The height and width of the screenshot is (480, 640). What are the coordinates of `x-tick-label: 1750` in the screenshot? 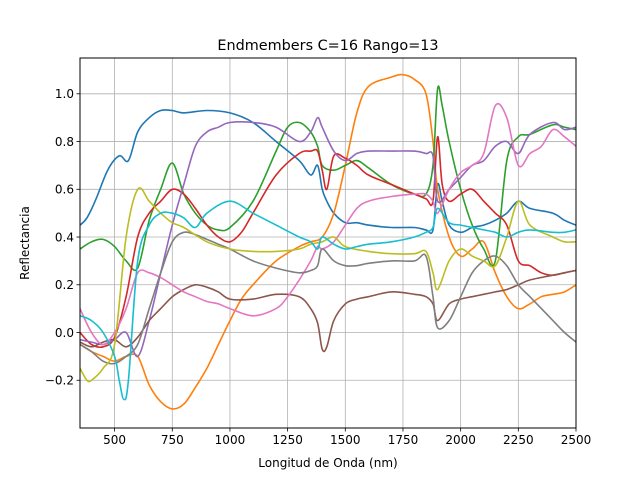 It's located at (403, 440).